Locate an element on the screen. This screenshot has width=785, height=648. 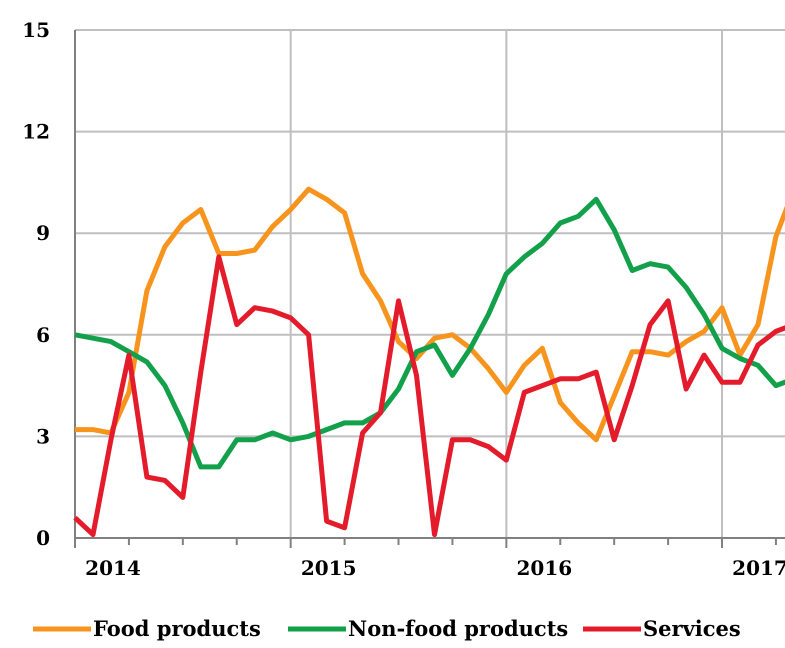
y-tick-label: 12 is located at coordinates (36, 132).